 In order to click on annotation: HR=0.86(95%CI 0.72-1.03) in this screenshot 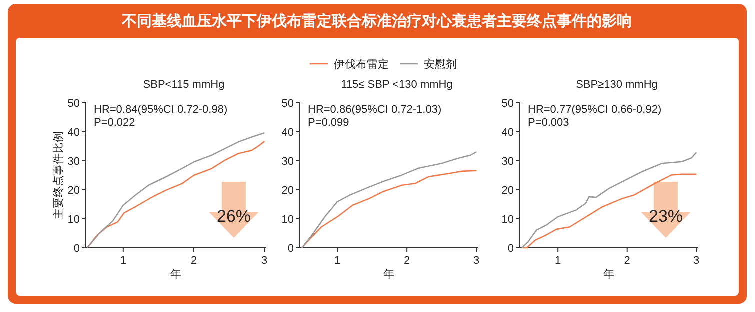, I will do `click(375, 110)`.